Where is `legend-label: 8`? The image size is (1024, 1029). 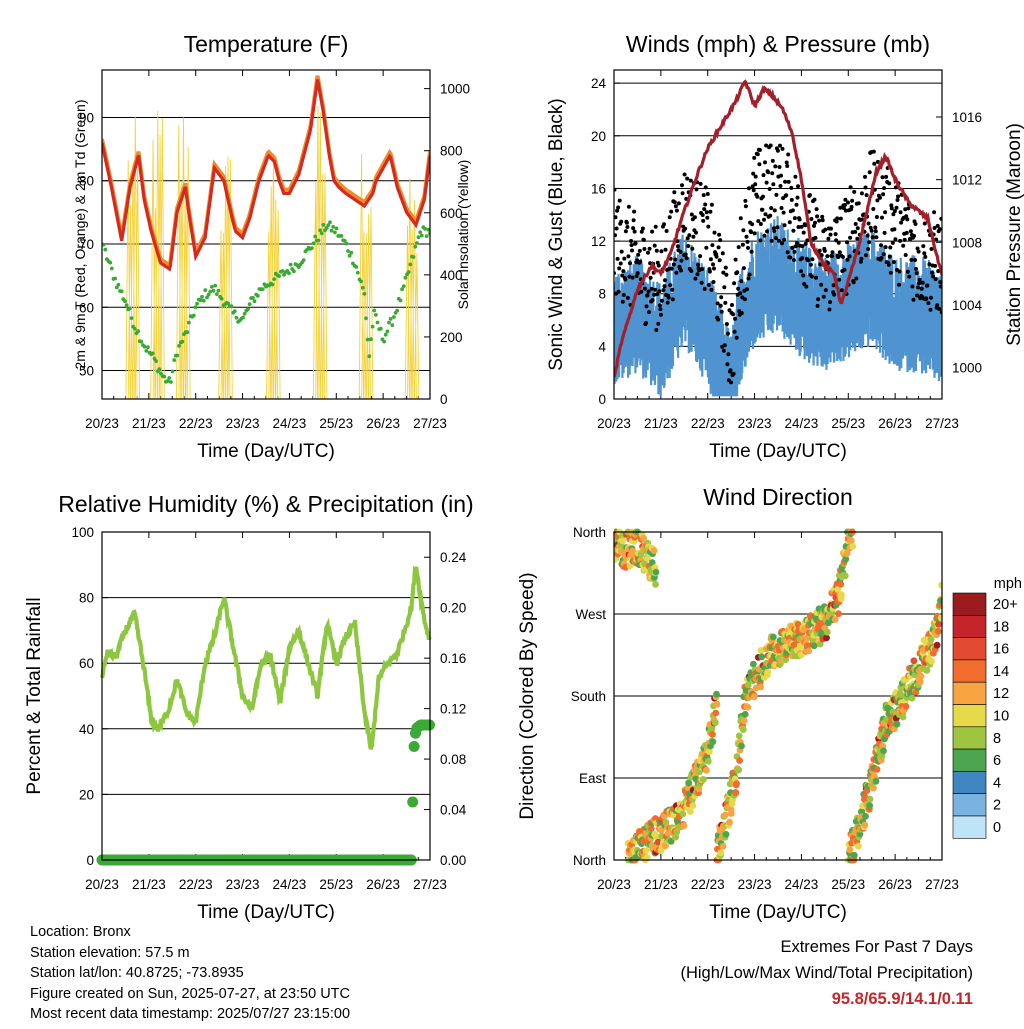
legend-label: 8 is located at coordinates (997, 739).